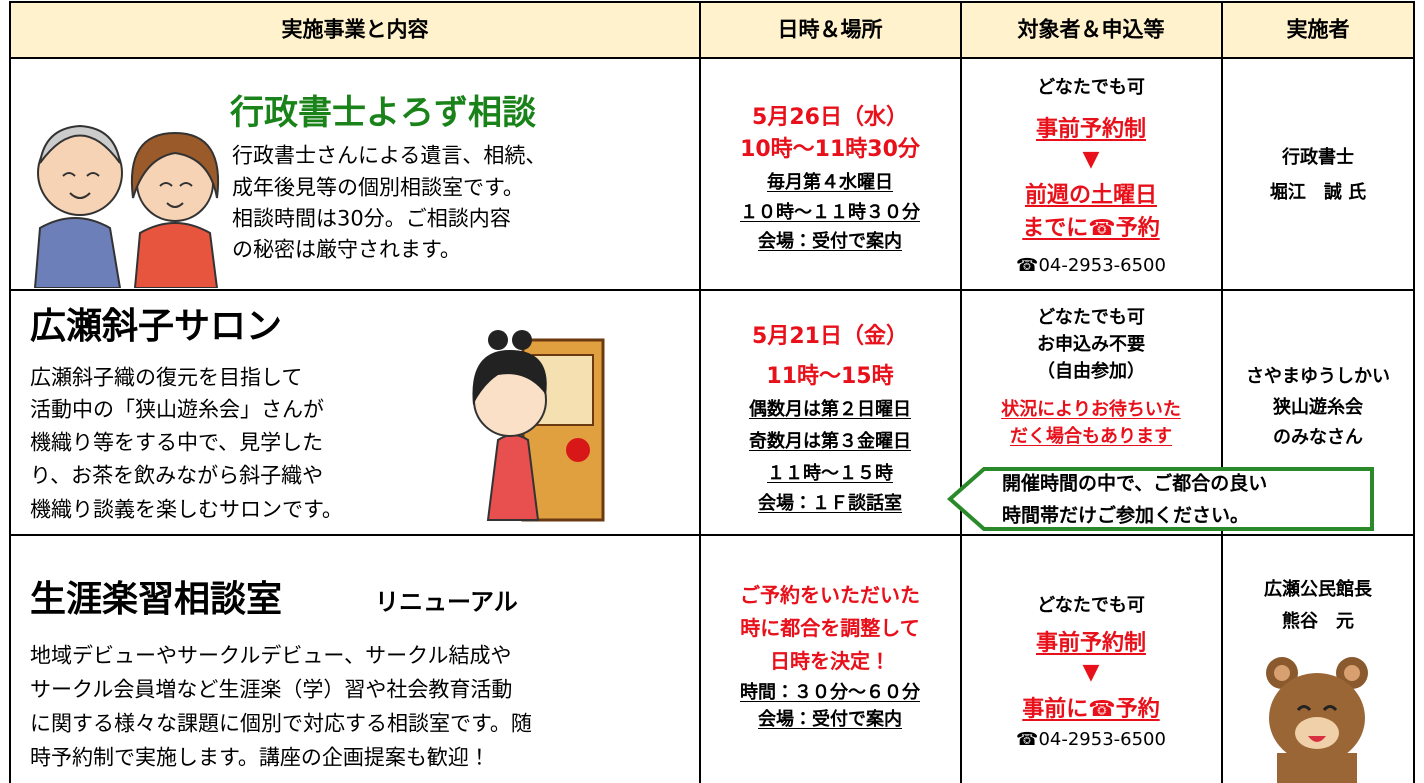  Describe the element at coordinates (271, 689) in the screenshot. I see `description: サークル会員増など生涯楽（学）習や社会教育活動` at that location.